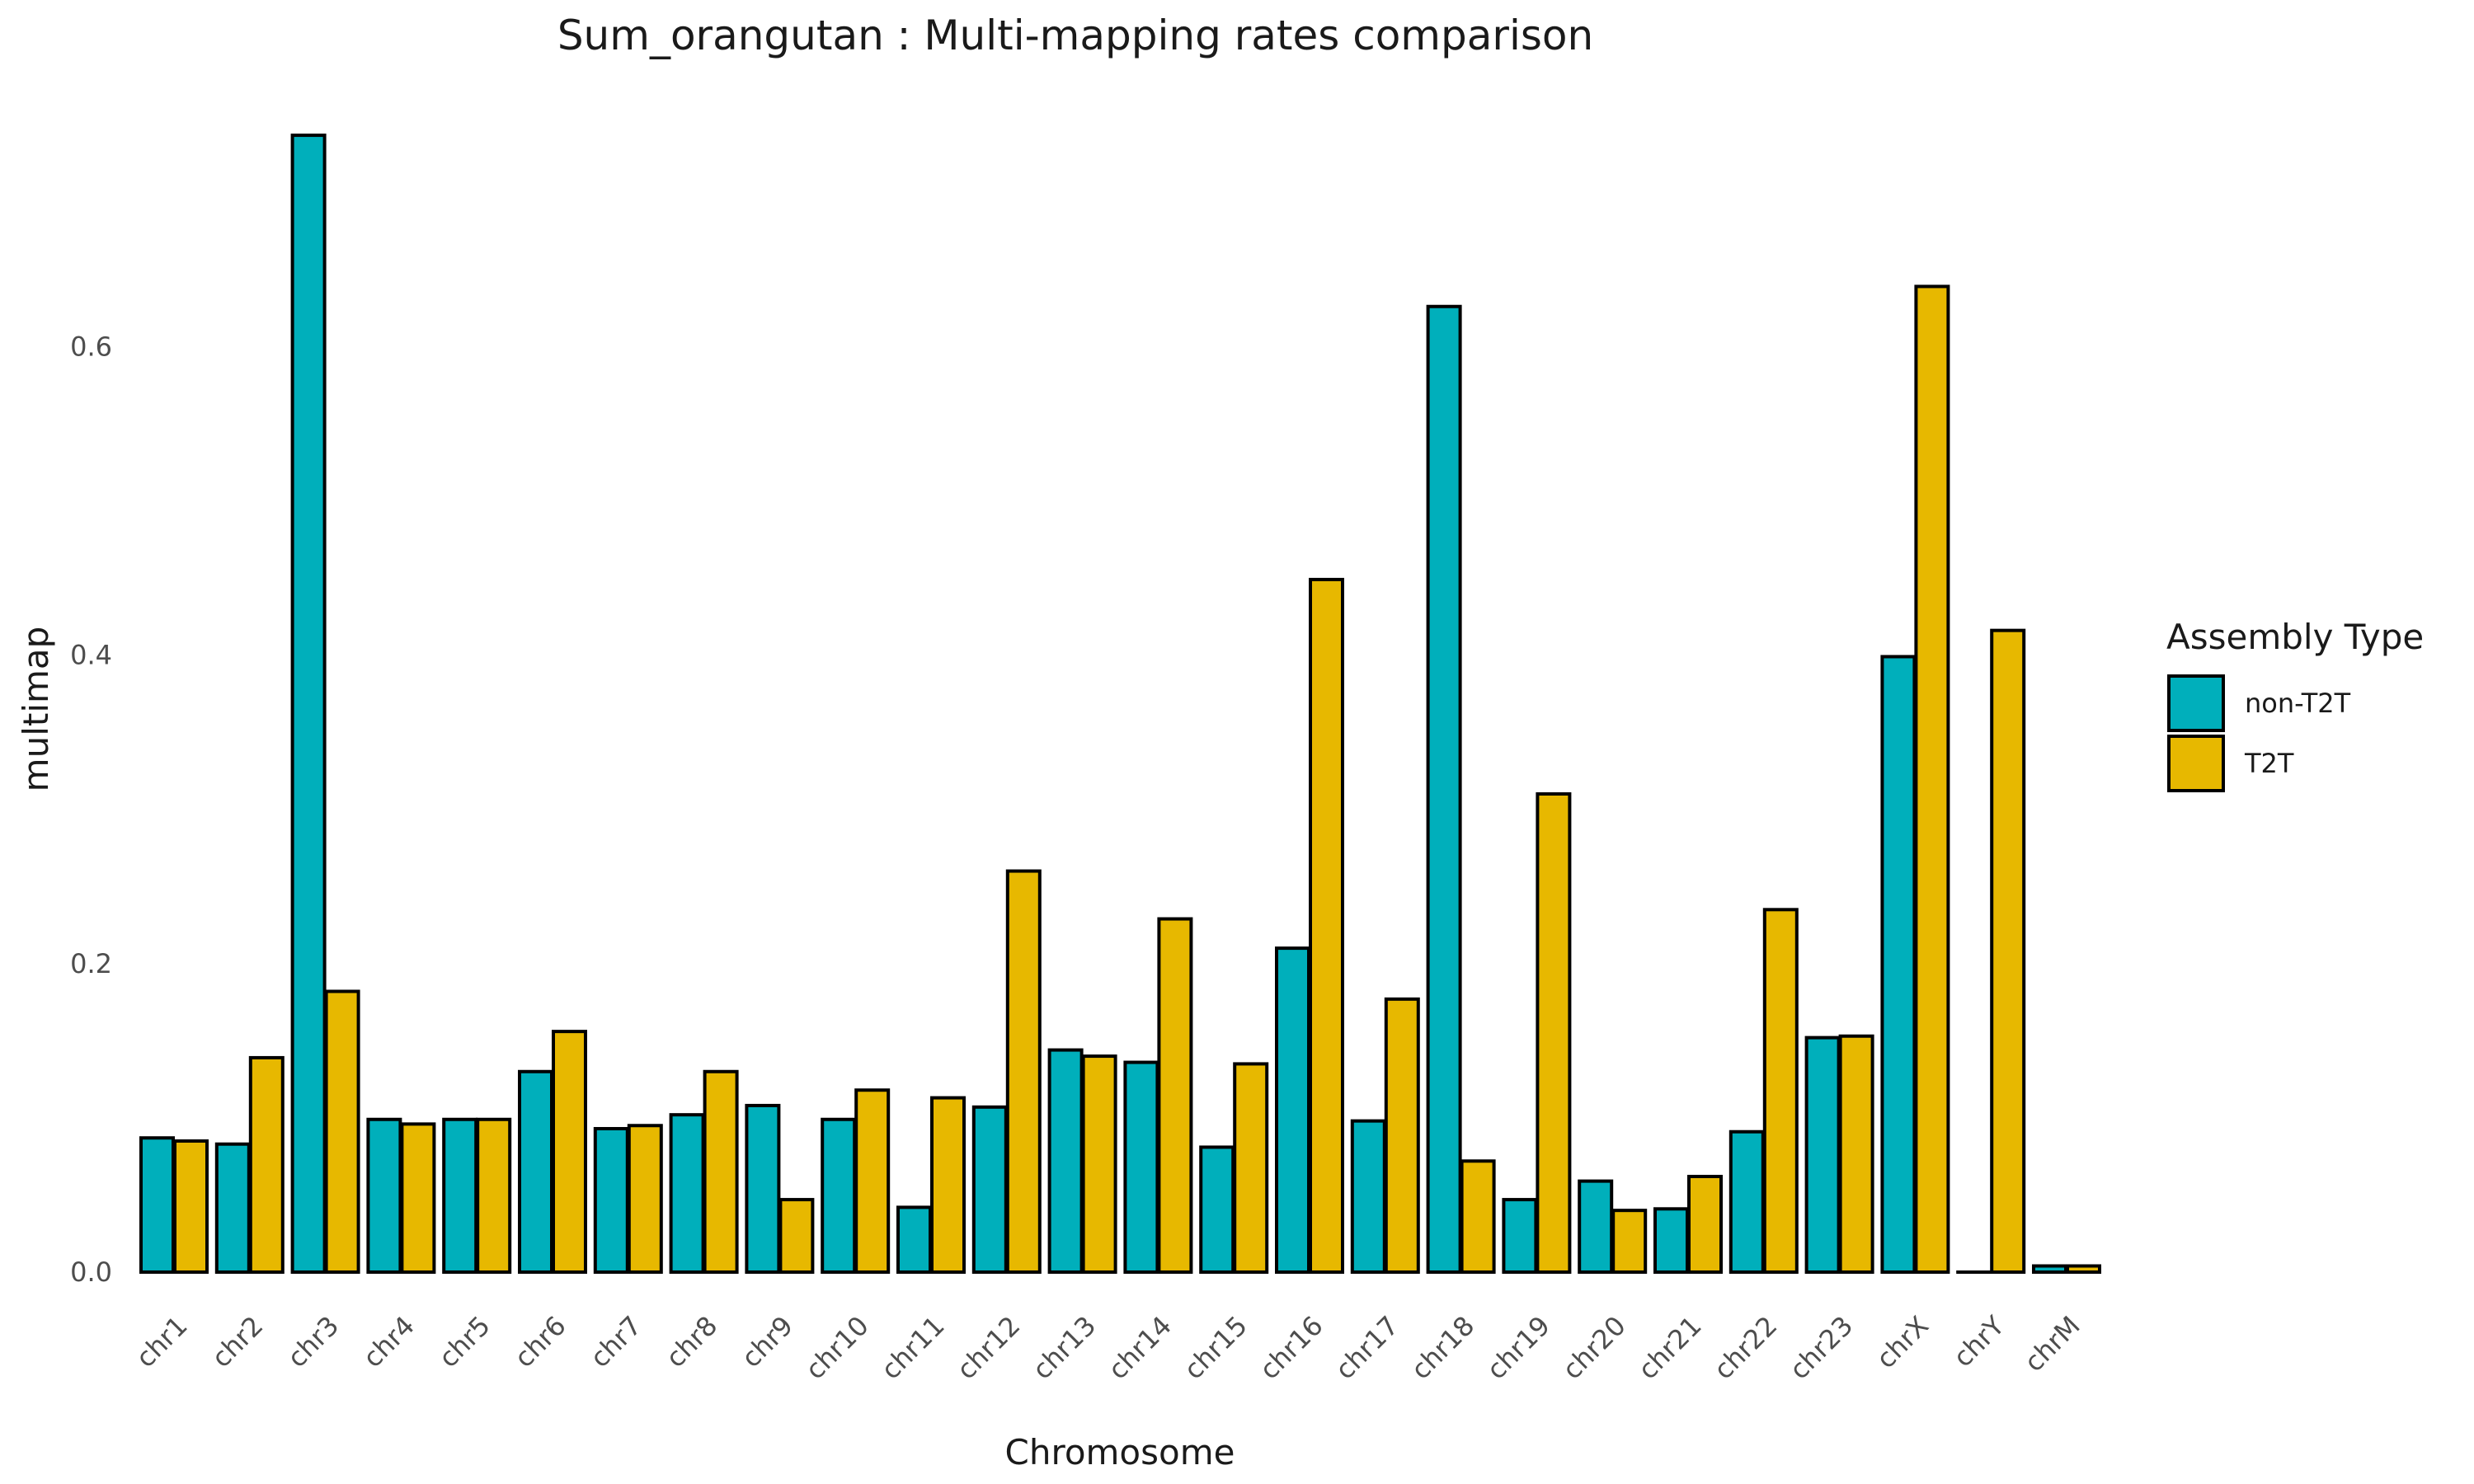  I want to click on bar-non-t2t-chr23, so click(1822, 1155).